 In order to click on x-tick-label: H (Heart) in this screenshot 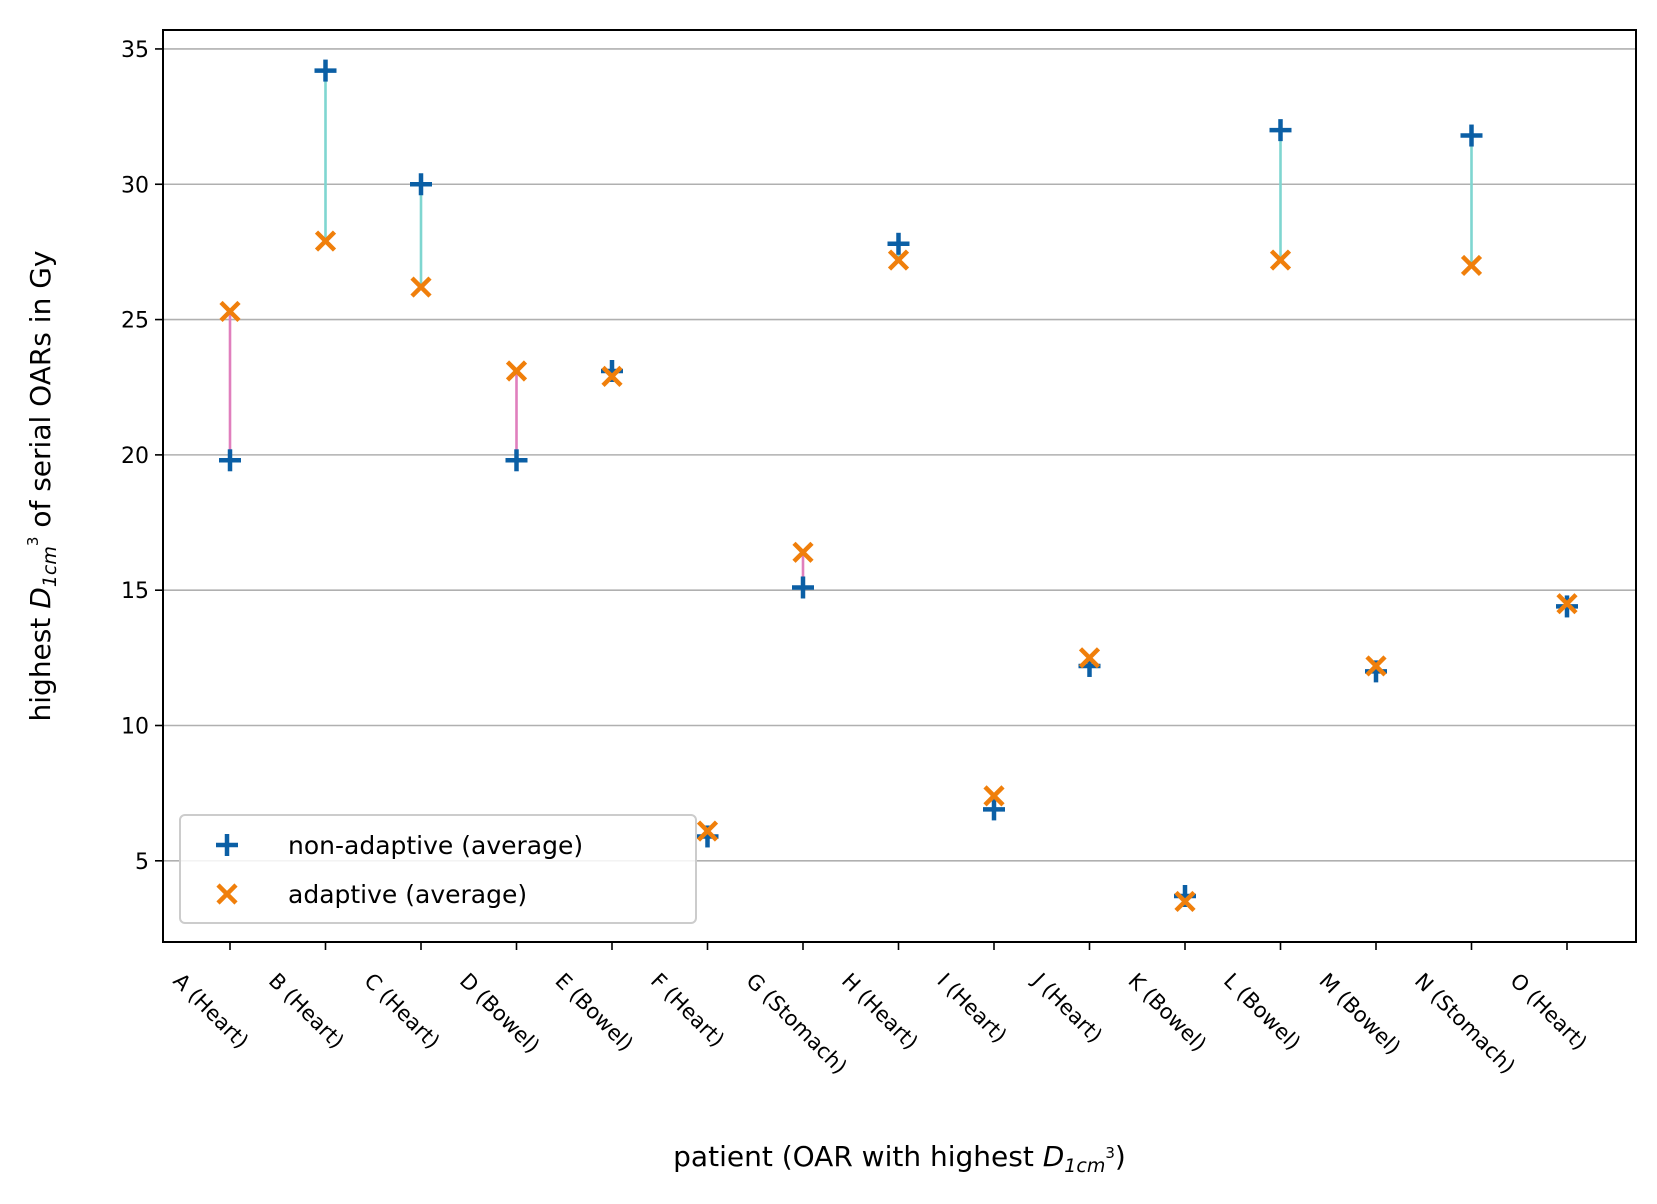, I will do `click(880, 1012)`.